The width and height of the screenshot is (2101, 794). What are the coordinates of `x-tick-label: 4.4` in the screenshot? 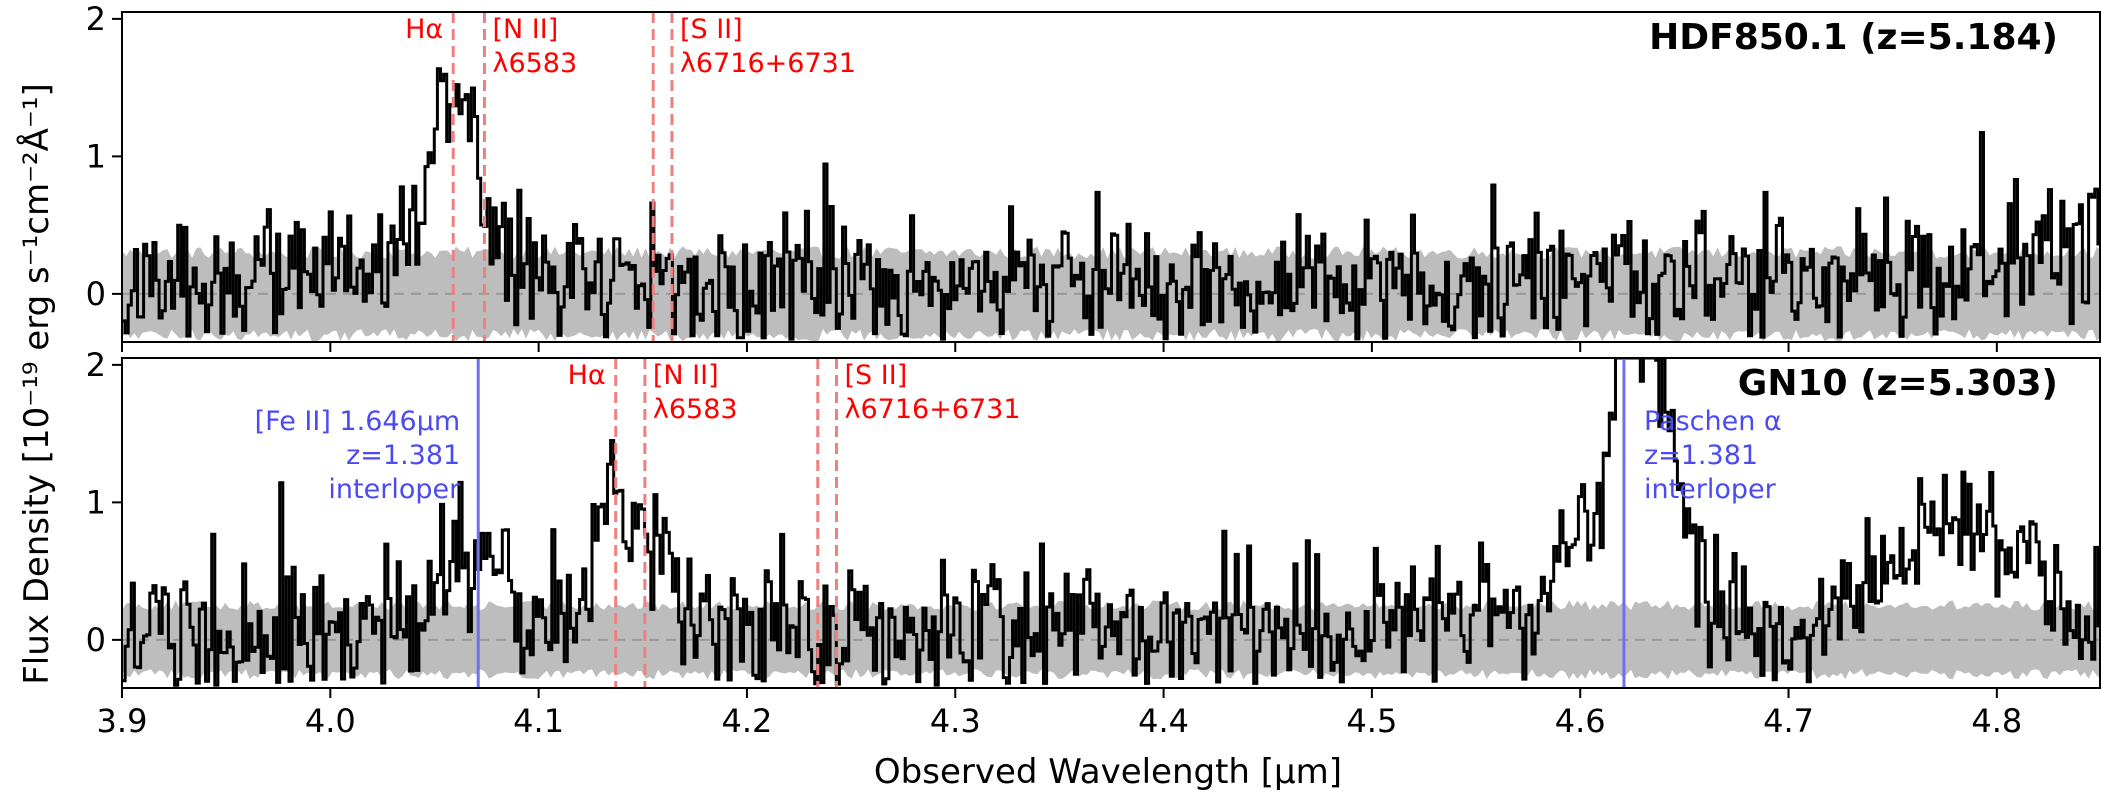 It's located at (1163, 721).